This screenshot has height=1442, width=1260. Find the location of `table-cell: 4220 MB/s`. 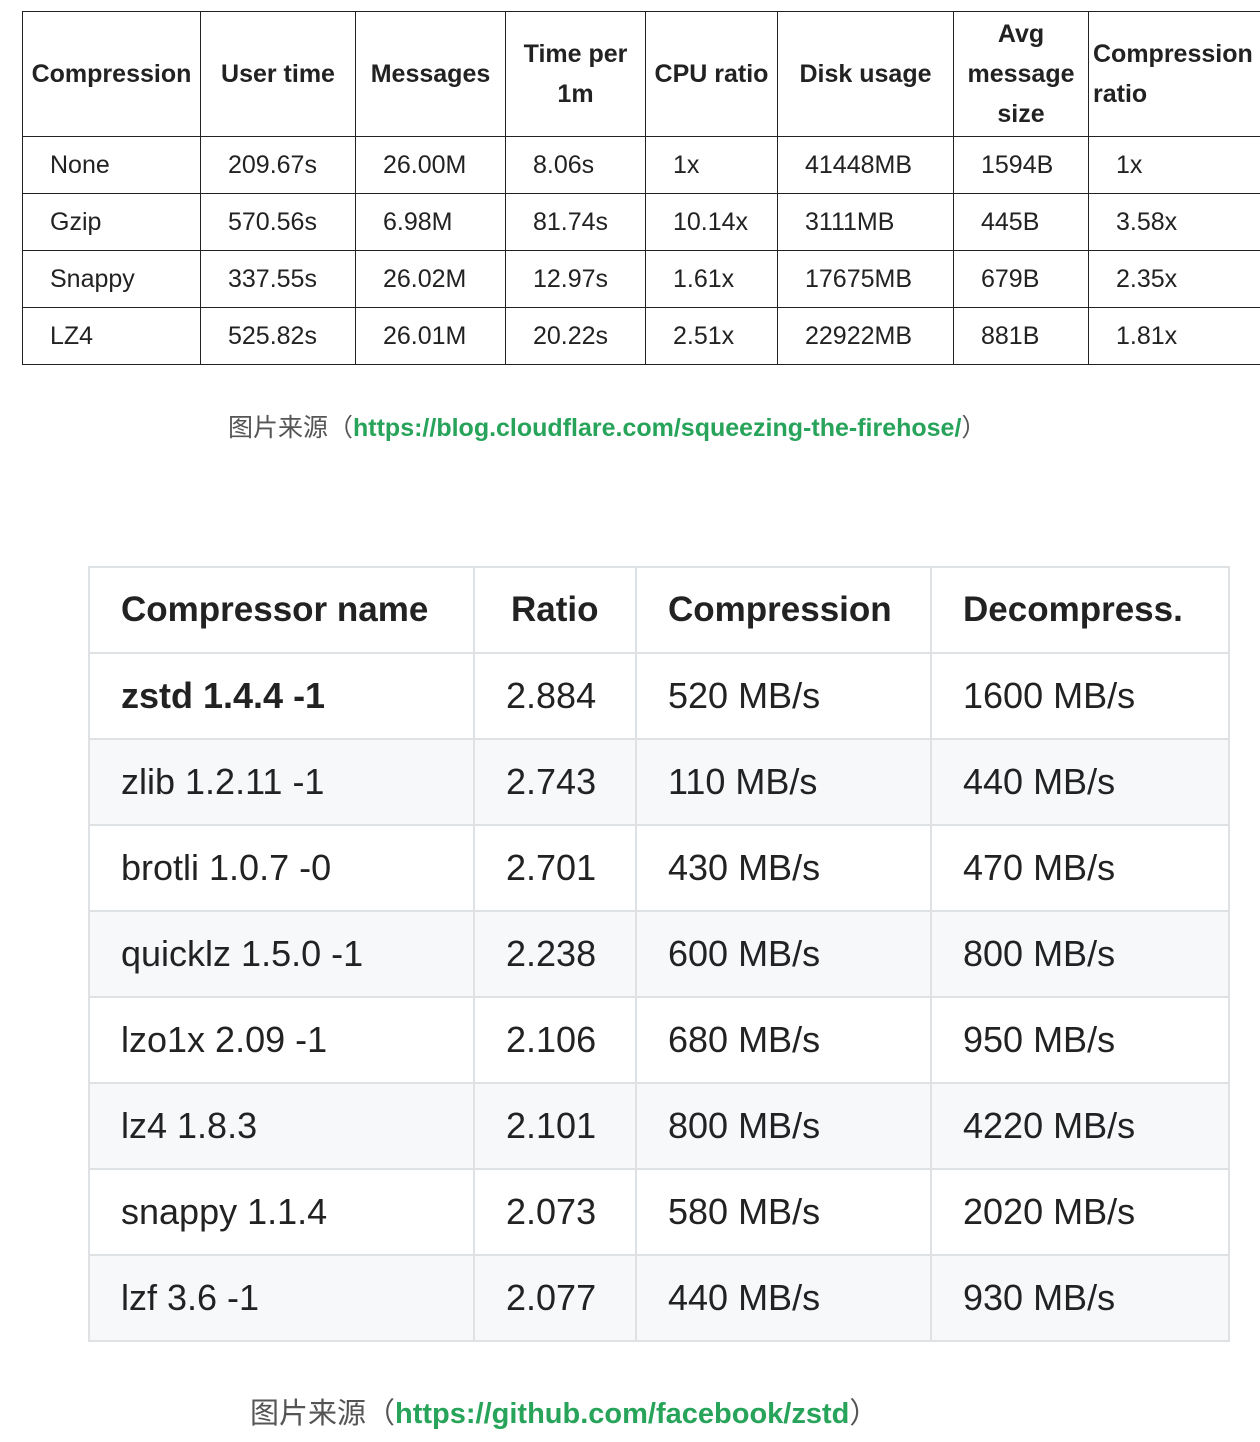

table-cell: 4220 MB/s is located at coordinates (1080, 1126).